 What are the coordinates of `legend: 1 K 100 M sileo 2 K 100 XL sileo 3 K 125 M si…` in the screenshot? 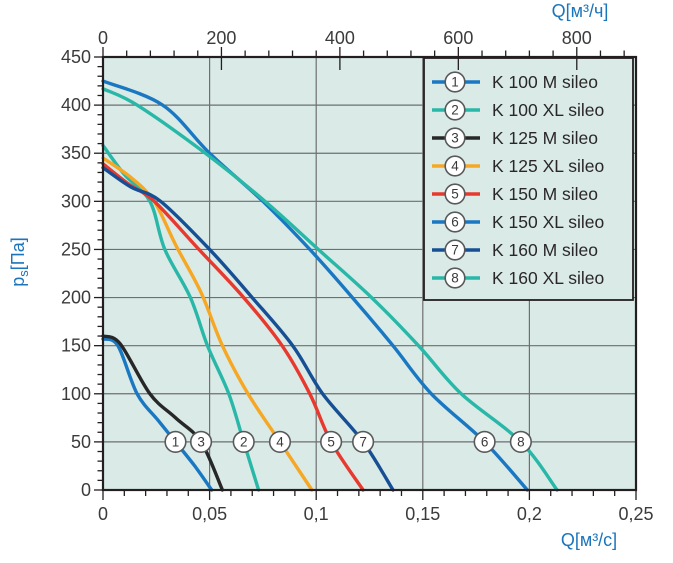 It's located at (528, 179).